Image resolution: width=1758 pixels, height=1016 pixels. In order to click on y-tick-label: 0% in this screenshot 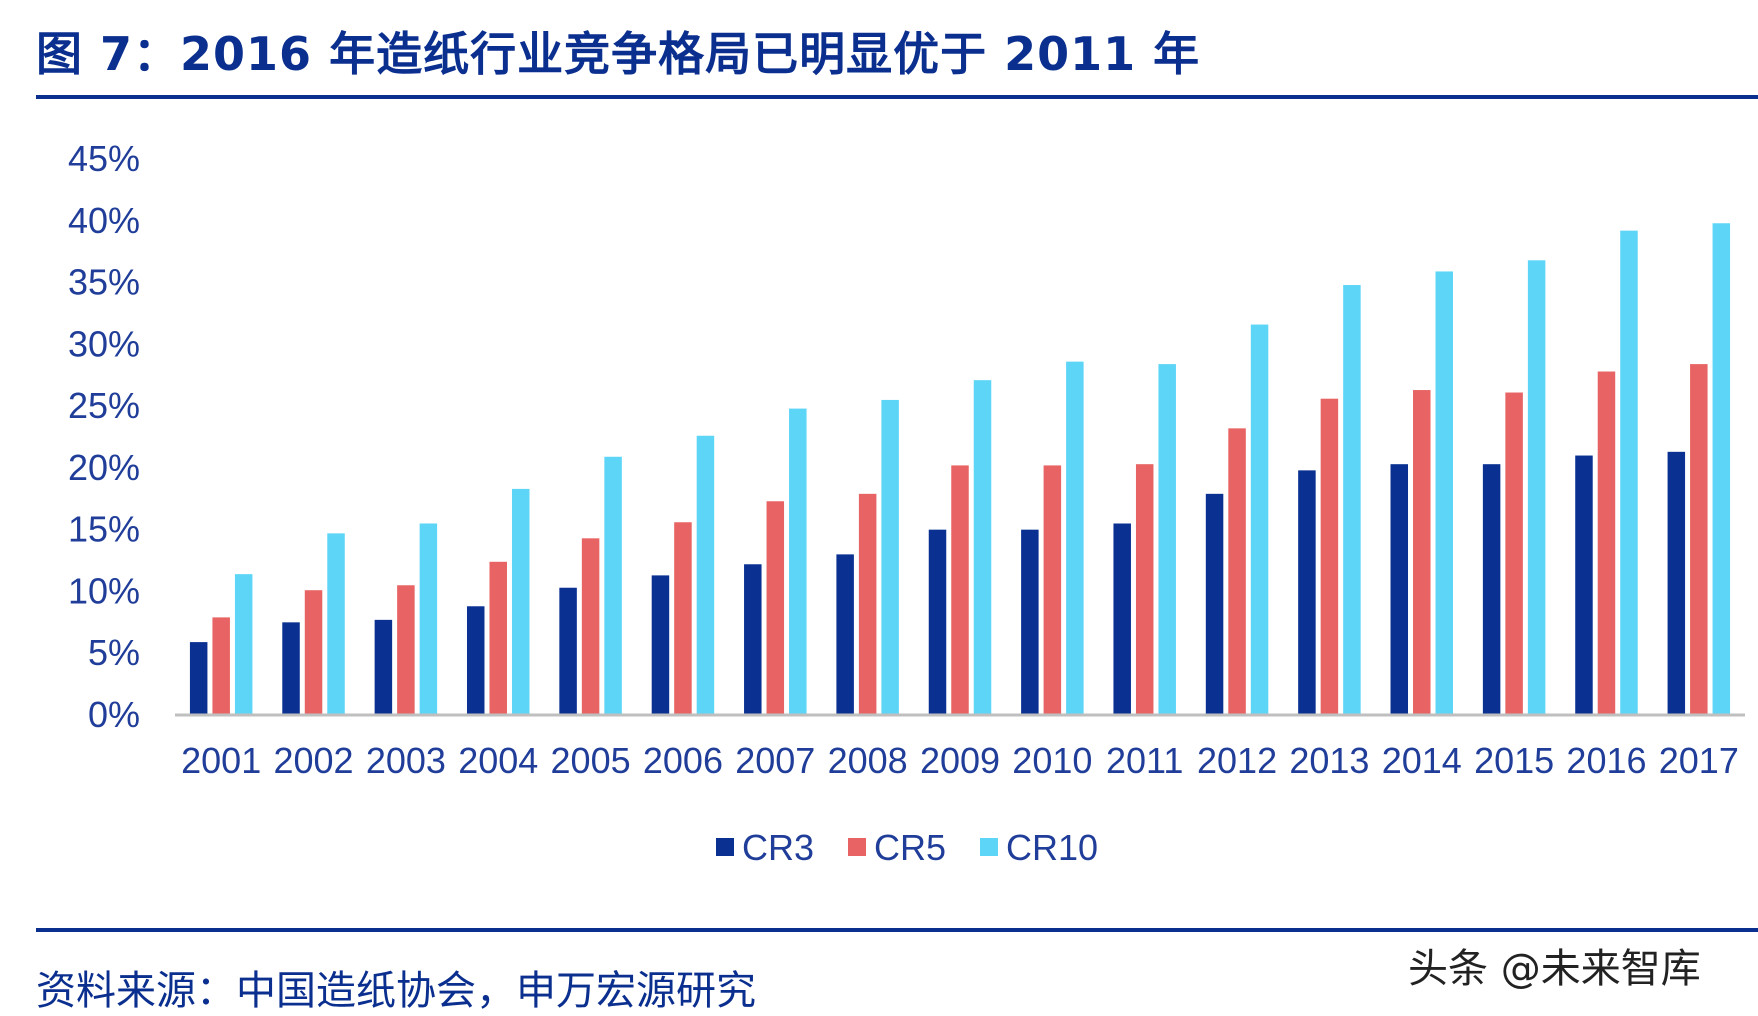, I will do `click(114, 714)`.